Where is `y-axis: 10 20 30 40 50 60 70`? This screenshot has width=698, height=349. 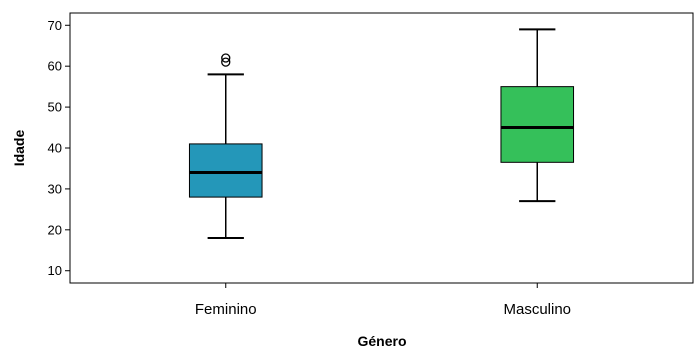
y-axis: 10 20 30 40 50 60 70 is located at coordinates (59, 148).